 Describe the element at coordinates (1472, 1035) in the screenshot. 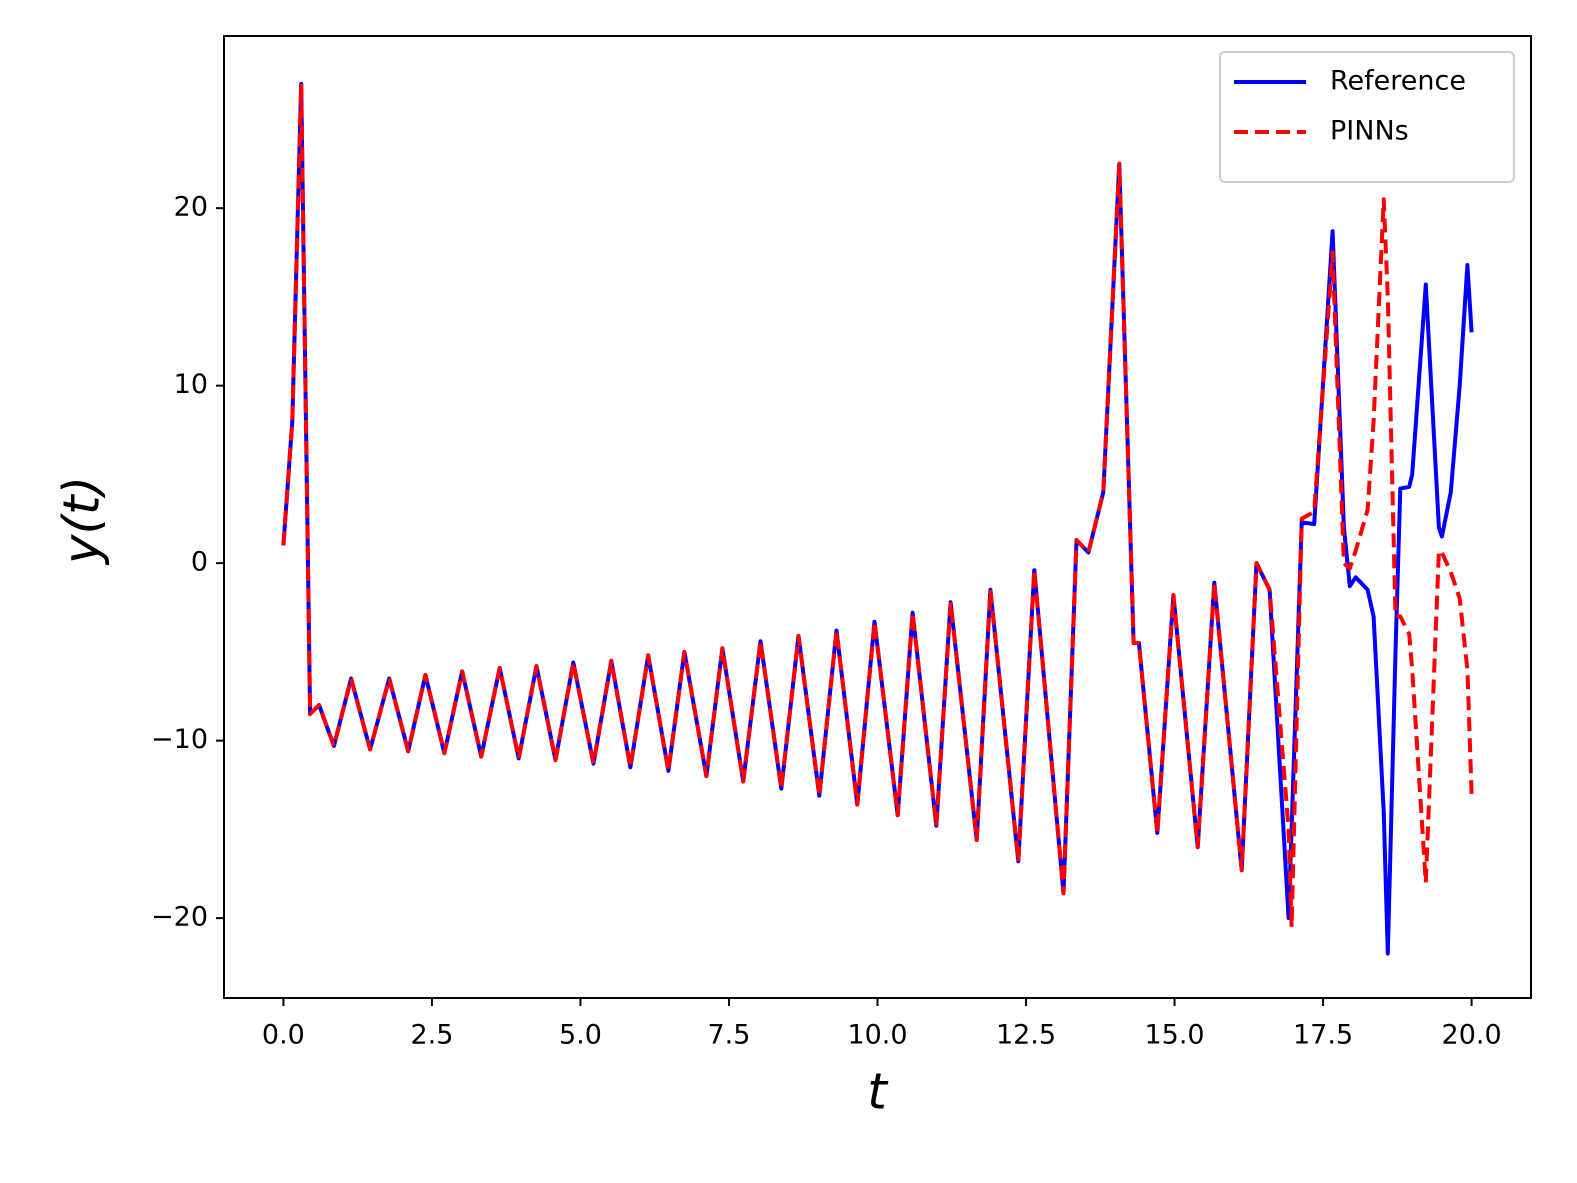

I see `x-tick-label: 20.0` at that location.